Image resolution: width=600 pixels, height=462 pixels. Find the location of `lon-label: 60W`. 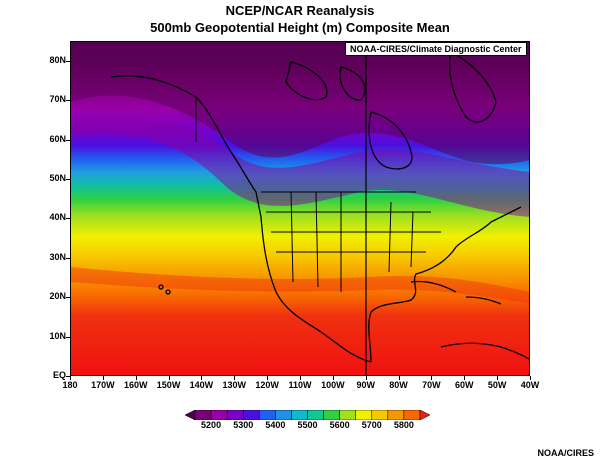

lon-label: 60W is located at coordinates (464, 385).